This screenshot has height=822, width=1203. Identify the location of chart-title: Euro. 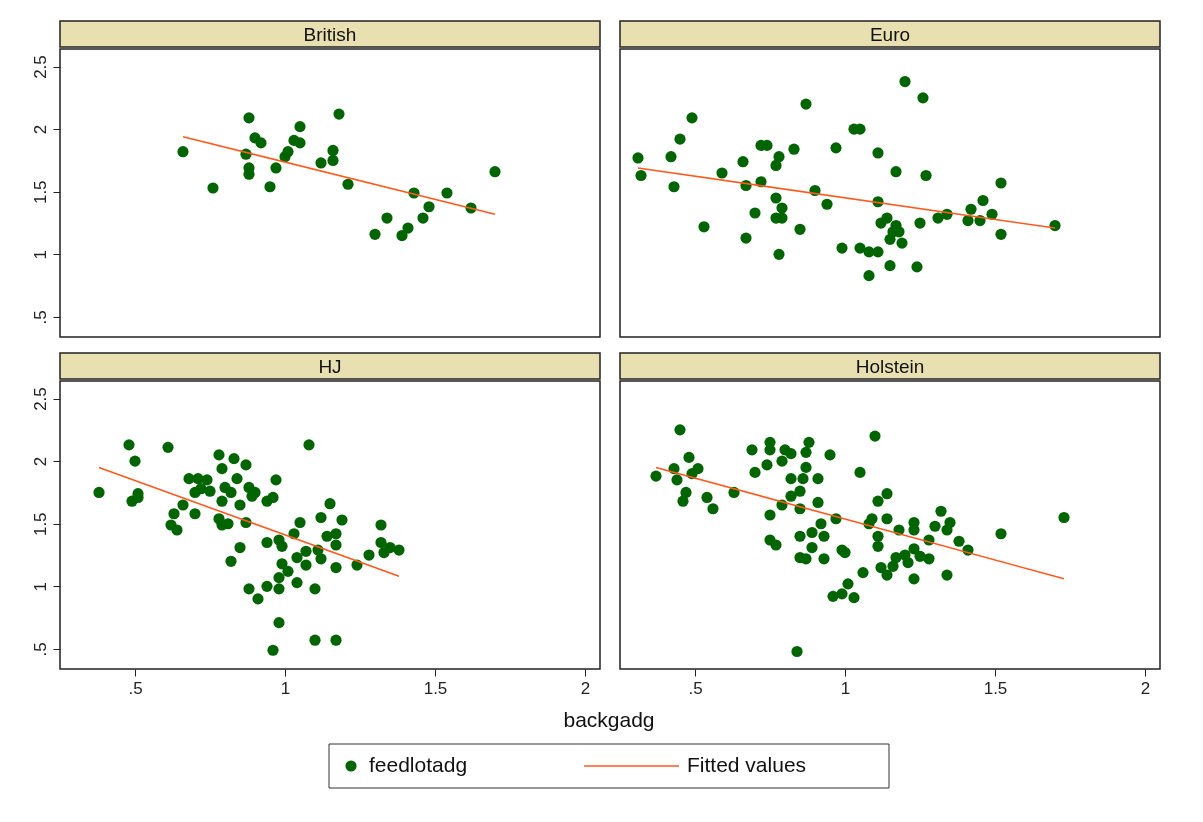
(890, 34).